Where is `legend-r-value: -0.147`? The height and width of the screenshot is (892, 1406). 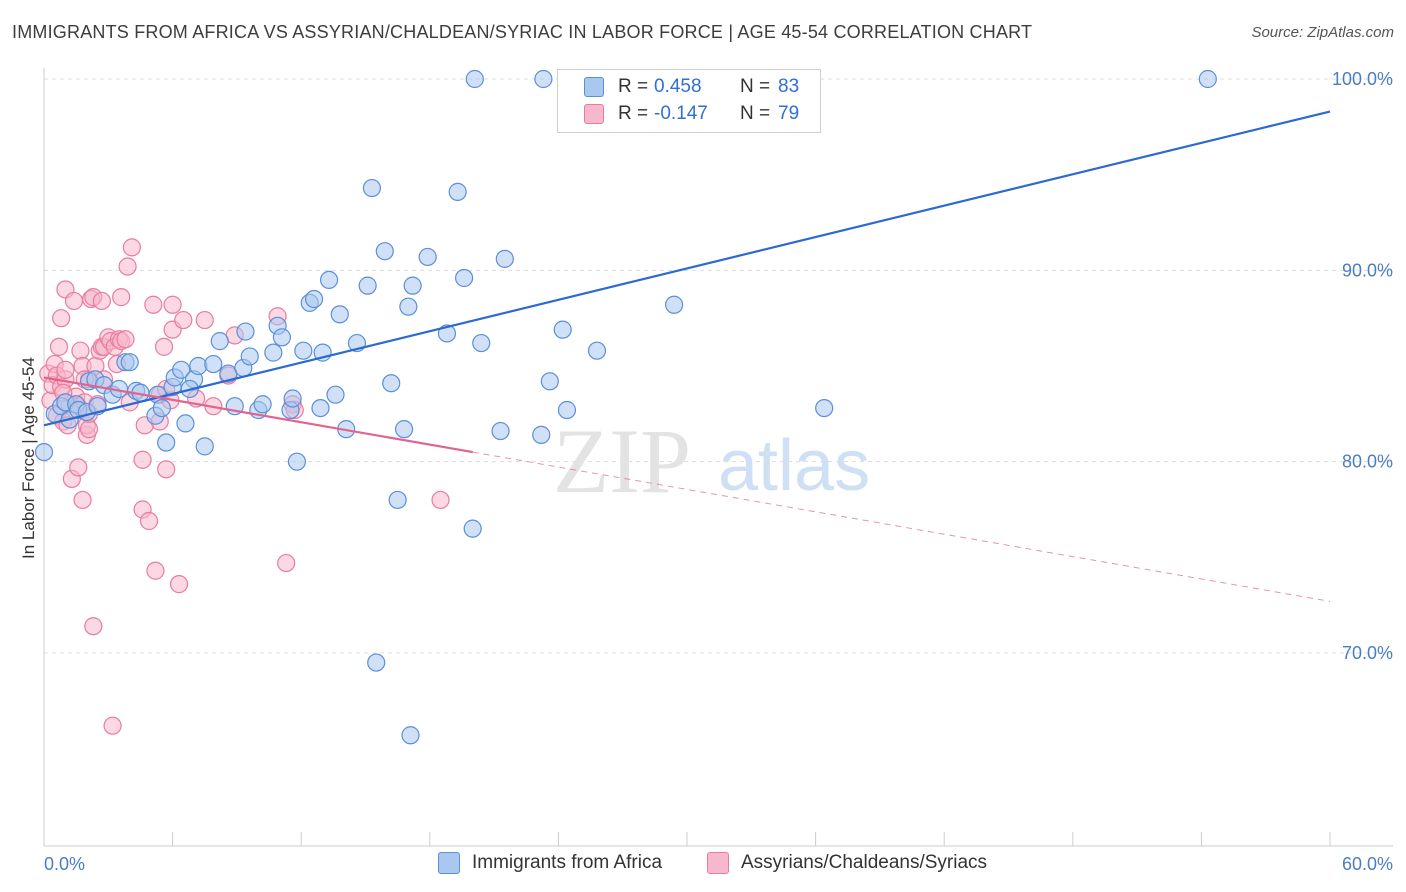 legend-r-value: -0.147 is located at coordinates (681, 113).